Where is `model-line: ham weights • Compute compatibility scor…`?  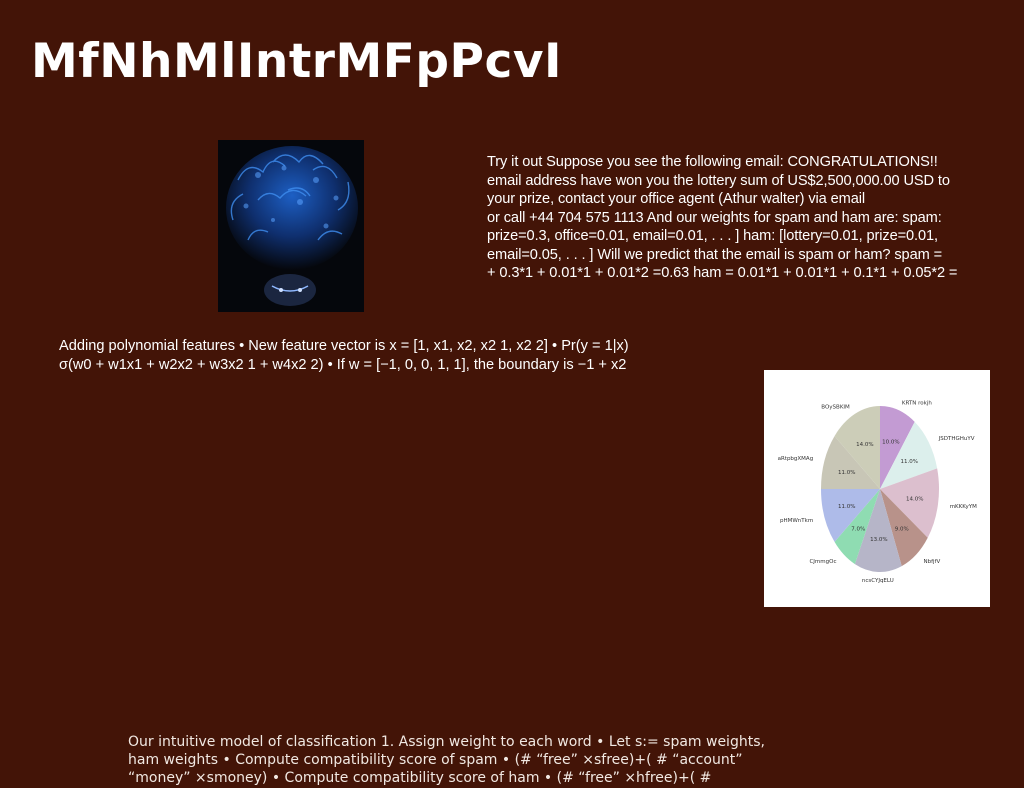
model-line: ham weights • Compute compatibility scor… is located at coordinates (435, 760).